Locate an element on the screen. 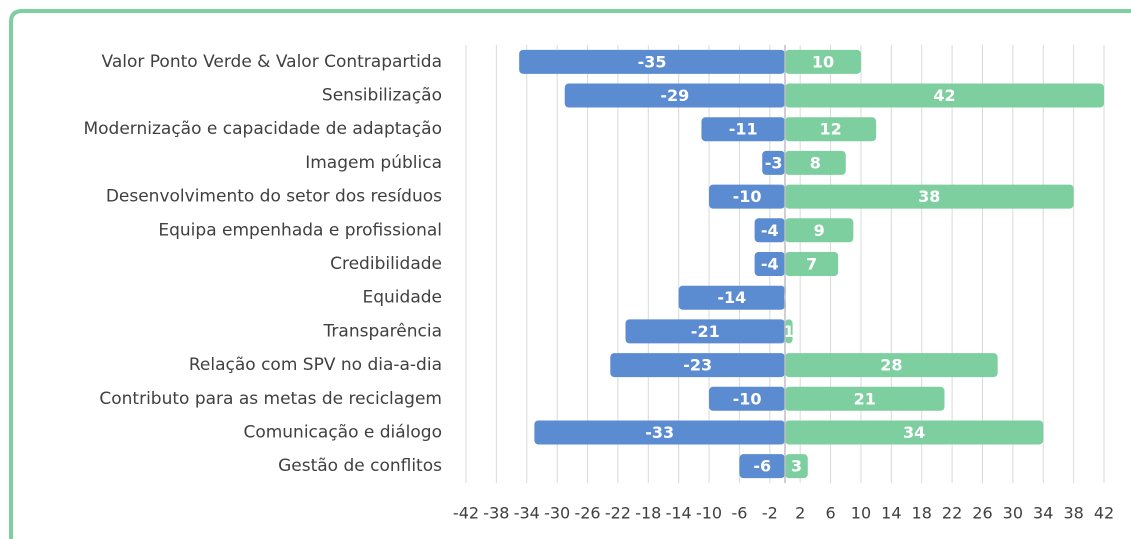 This screenshot has height=539, width=1131. value-label: 42 is located at coordinates (944, 95).